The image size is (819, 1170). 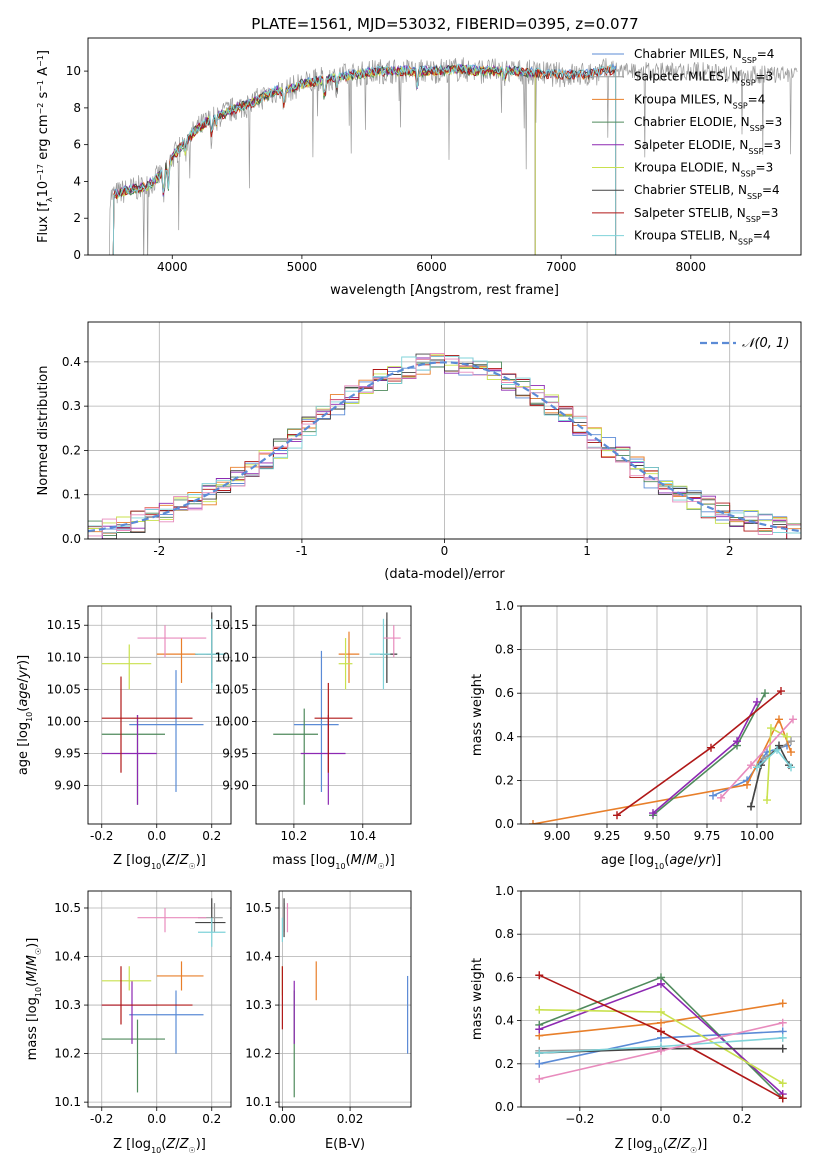 What do you see at coordinates (757, 836) in the screenshot?
I see `x-tick-label: 10.00` at bounding box center [757, 836].